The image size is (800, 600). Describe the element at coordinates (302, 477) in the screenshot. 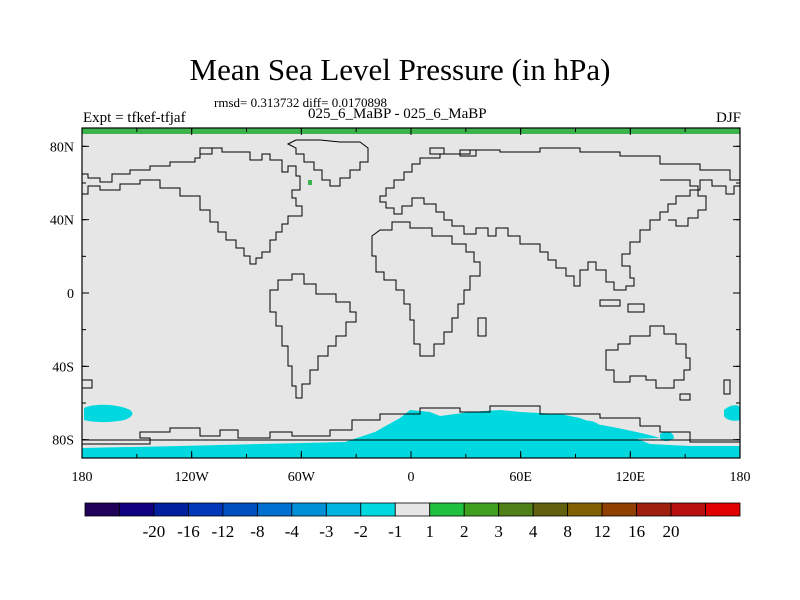

I see `x-tick-label: 60W` at that location.